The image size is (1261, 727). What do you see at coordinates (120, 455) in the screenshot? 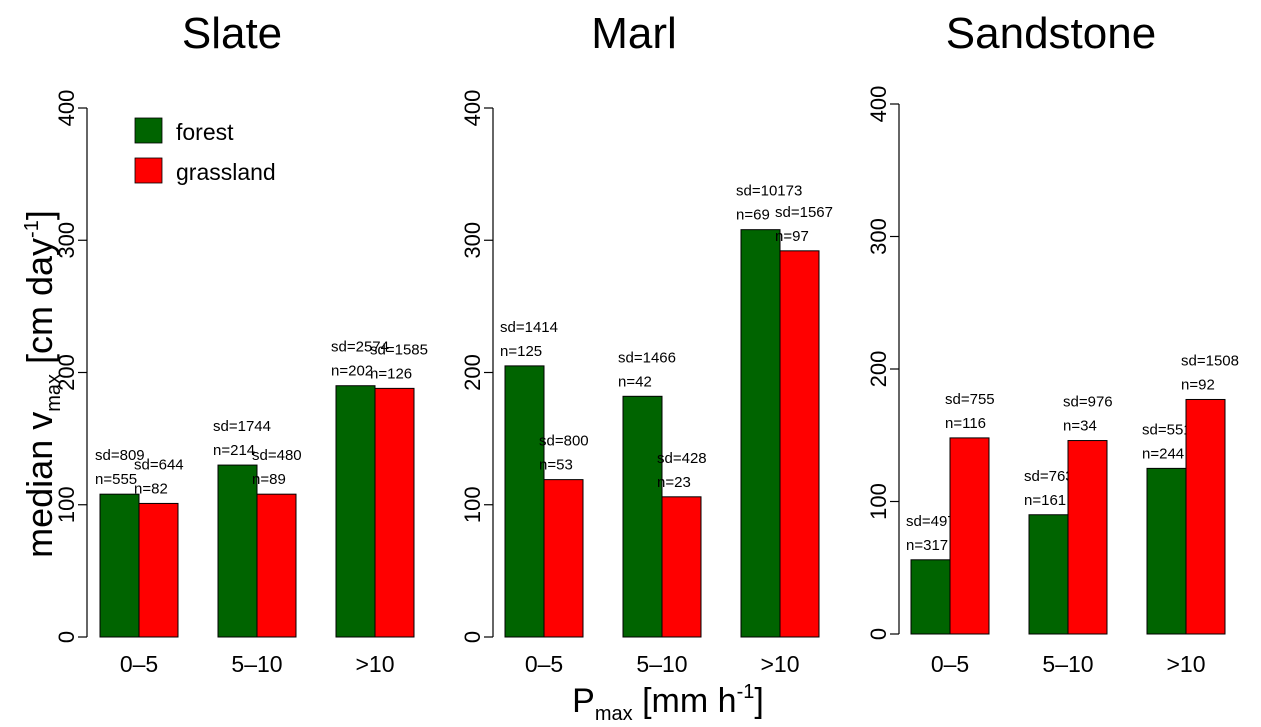
I see `bar-label-sd: sd=809` at bounding box center [120, 455].